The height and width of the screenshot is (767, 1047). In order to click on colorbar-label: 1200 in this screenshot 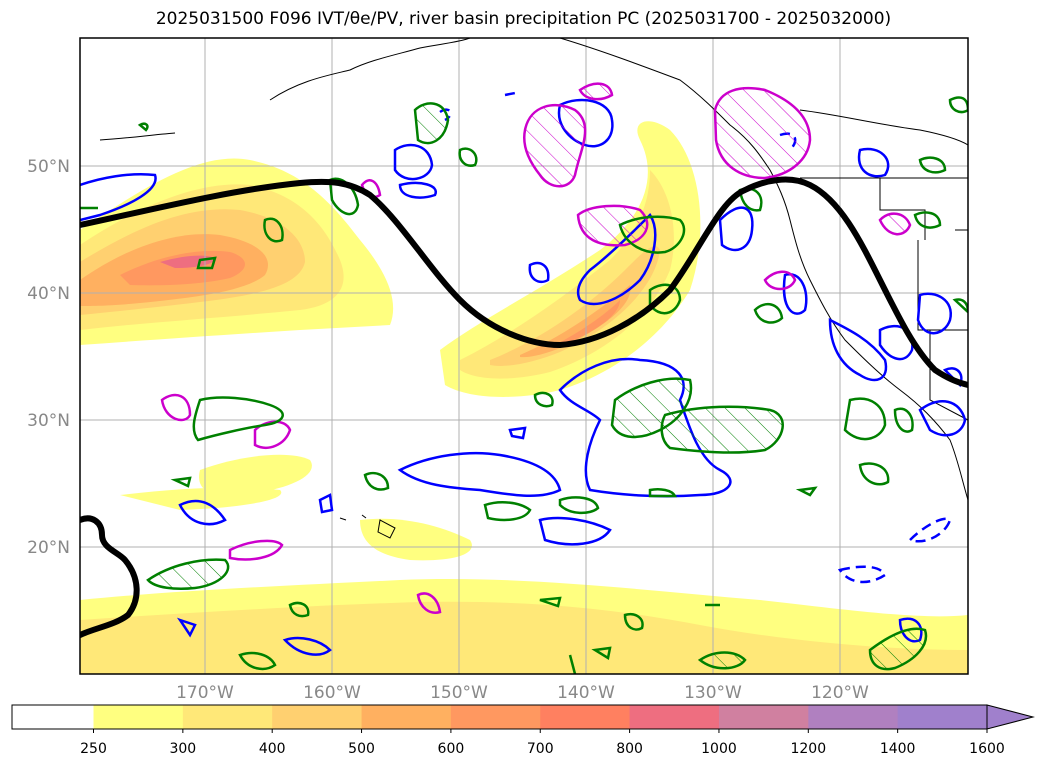, I will do `click(808, 749)`.